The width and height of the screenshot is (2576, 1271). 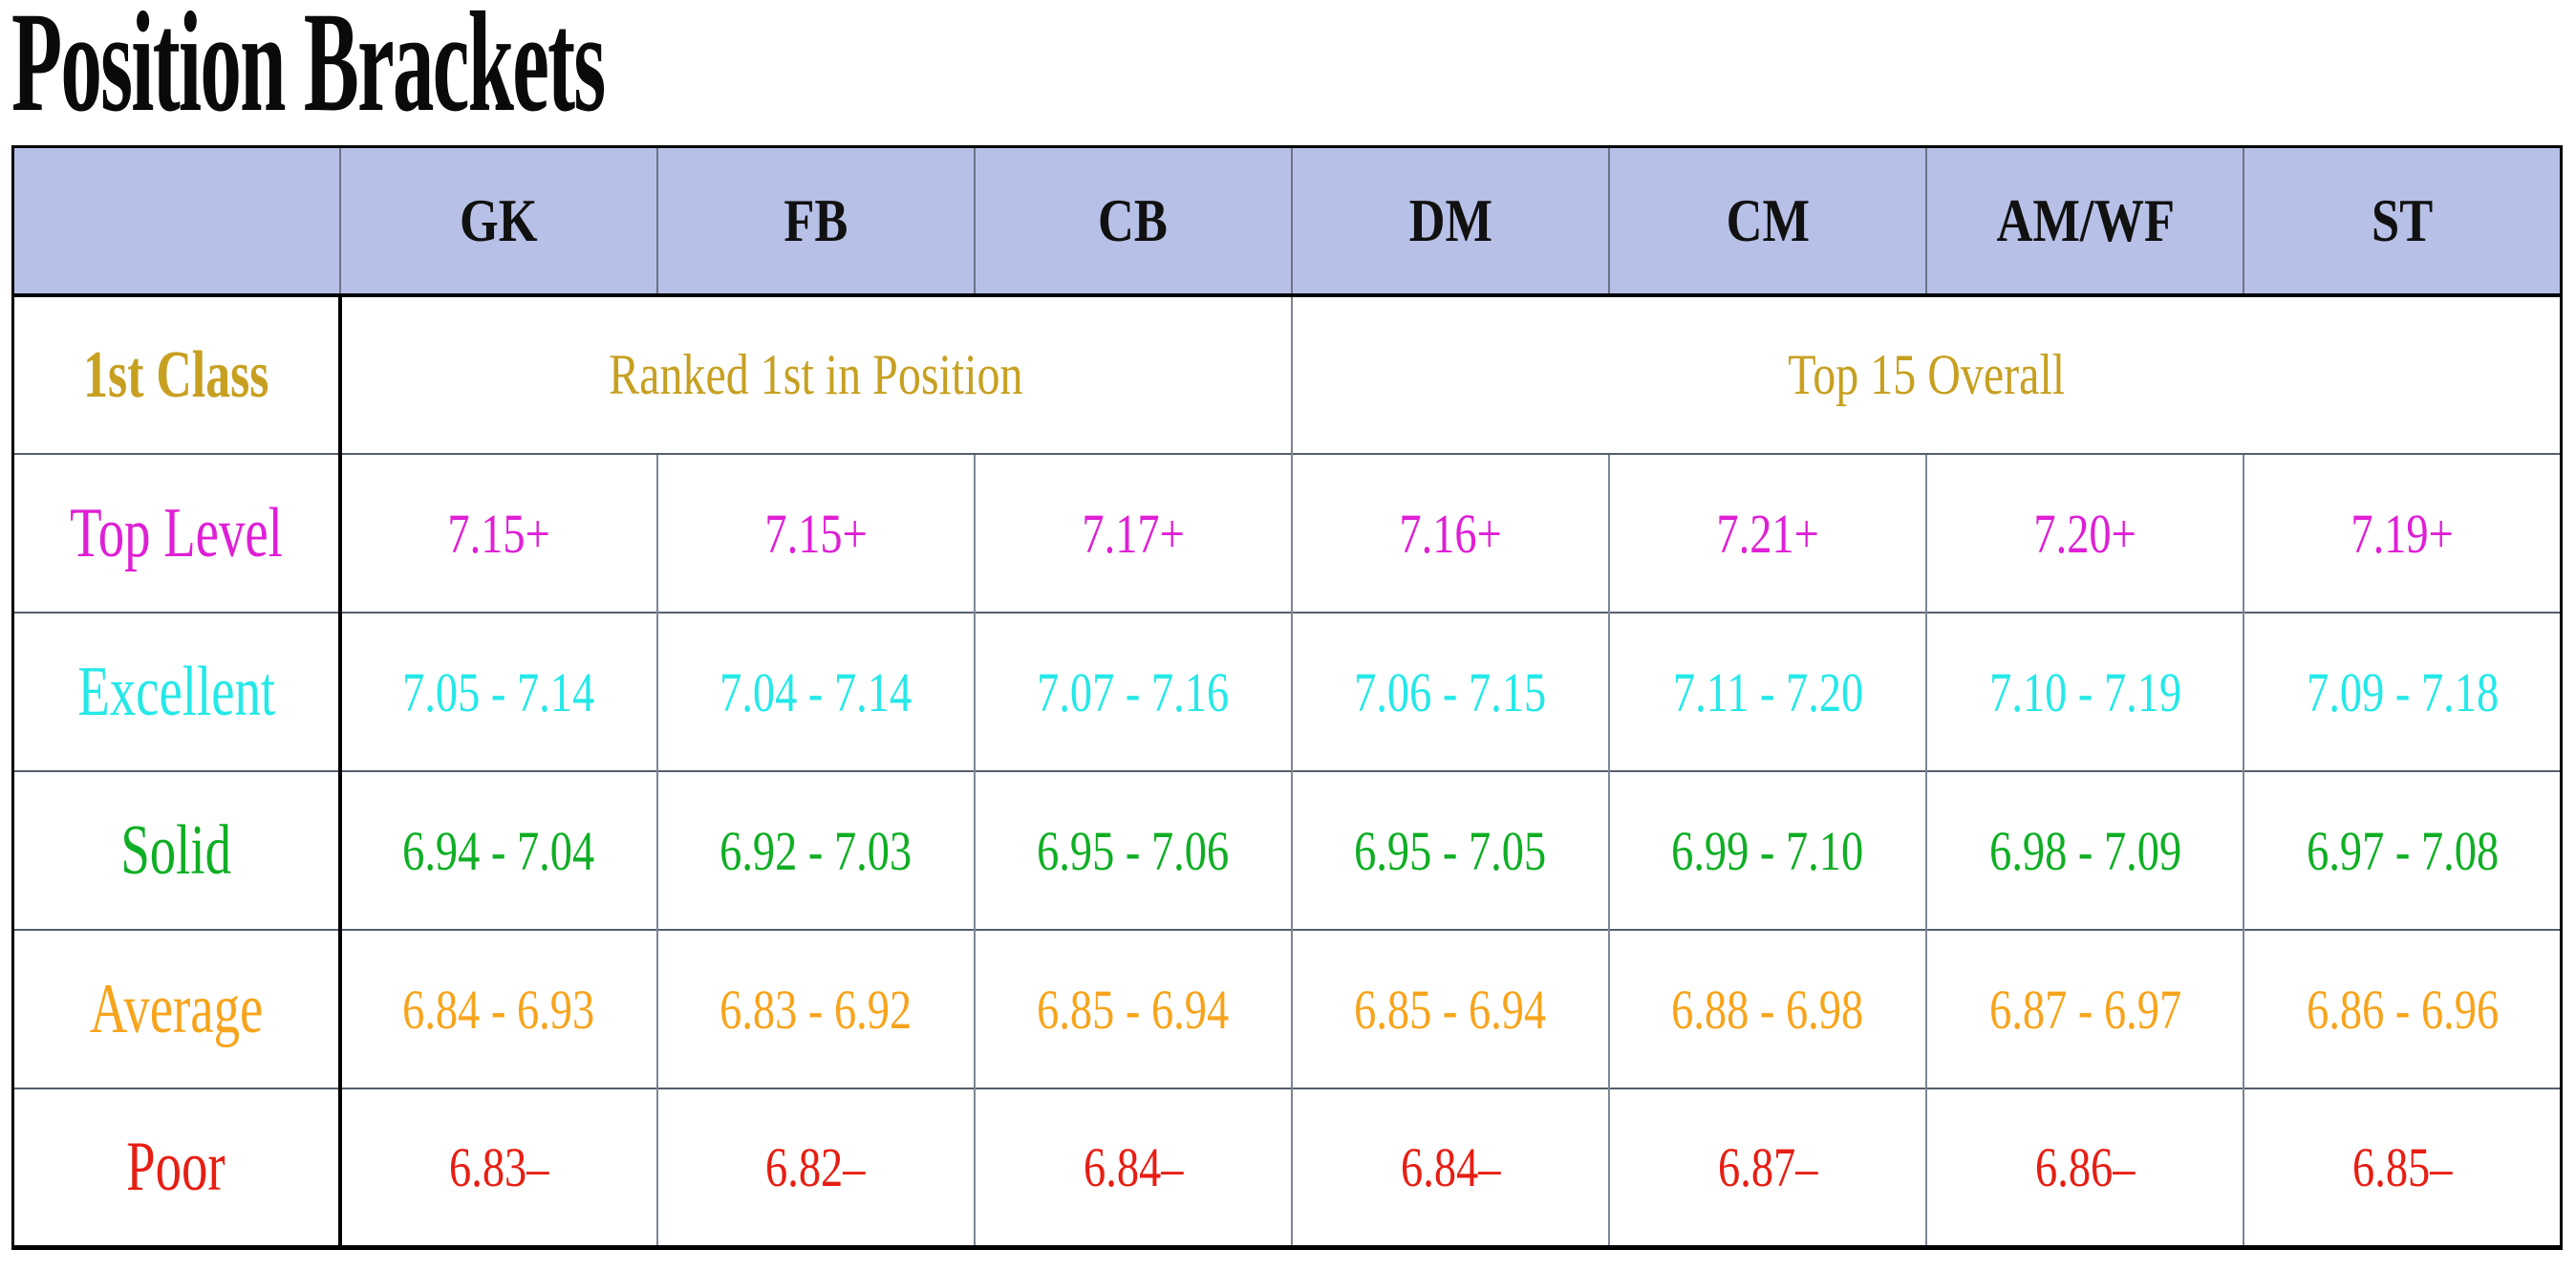 What do you see at coordinates (1132, 1167) in the screenshot?
I see `cell-poor-cb: 6.84–` at bounding box center [1132, 1167].